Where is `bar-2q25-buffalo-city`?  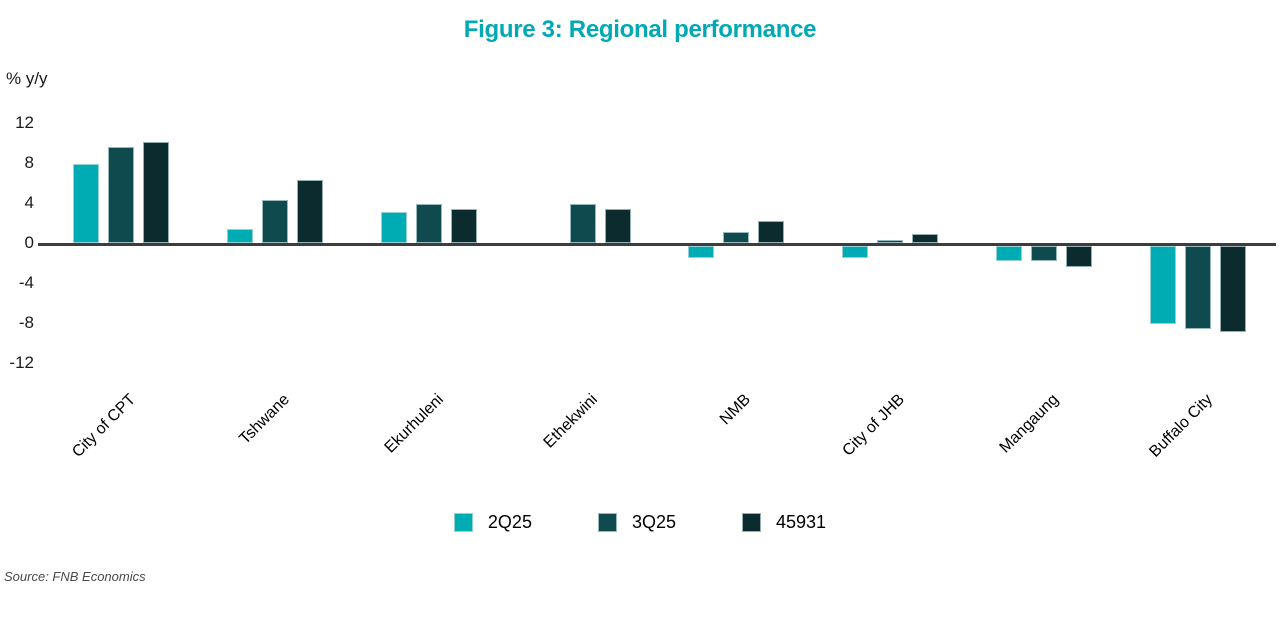
bar-2q25-buffalo-city is located at coordinates (1163, 285).